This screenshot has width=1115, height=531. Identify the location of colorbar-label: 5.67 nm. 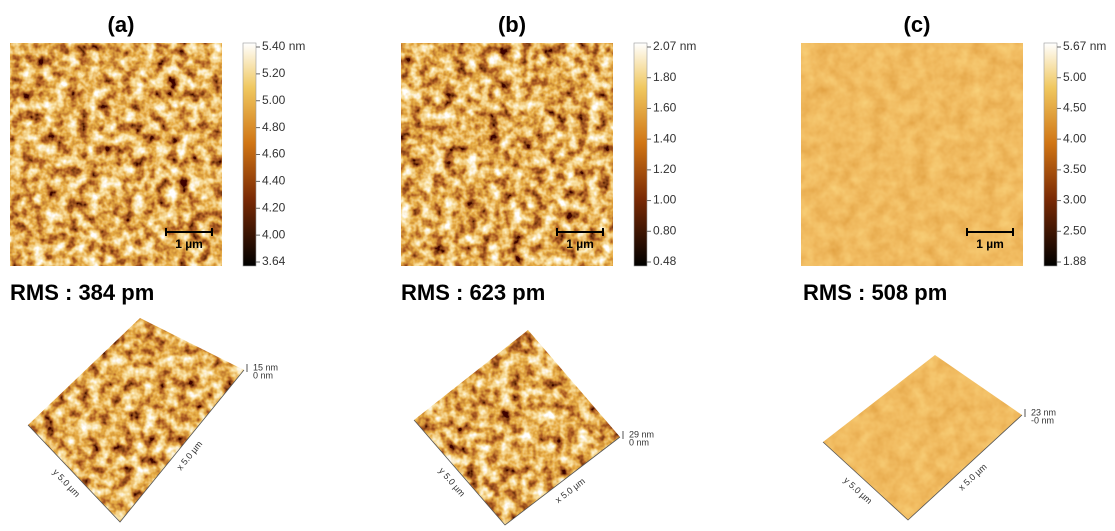
(1084, 46).